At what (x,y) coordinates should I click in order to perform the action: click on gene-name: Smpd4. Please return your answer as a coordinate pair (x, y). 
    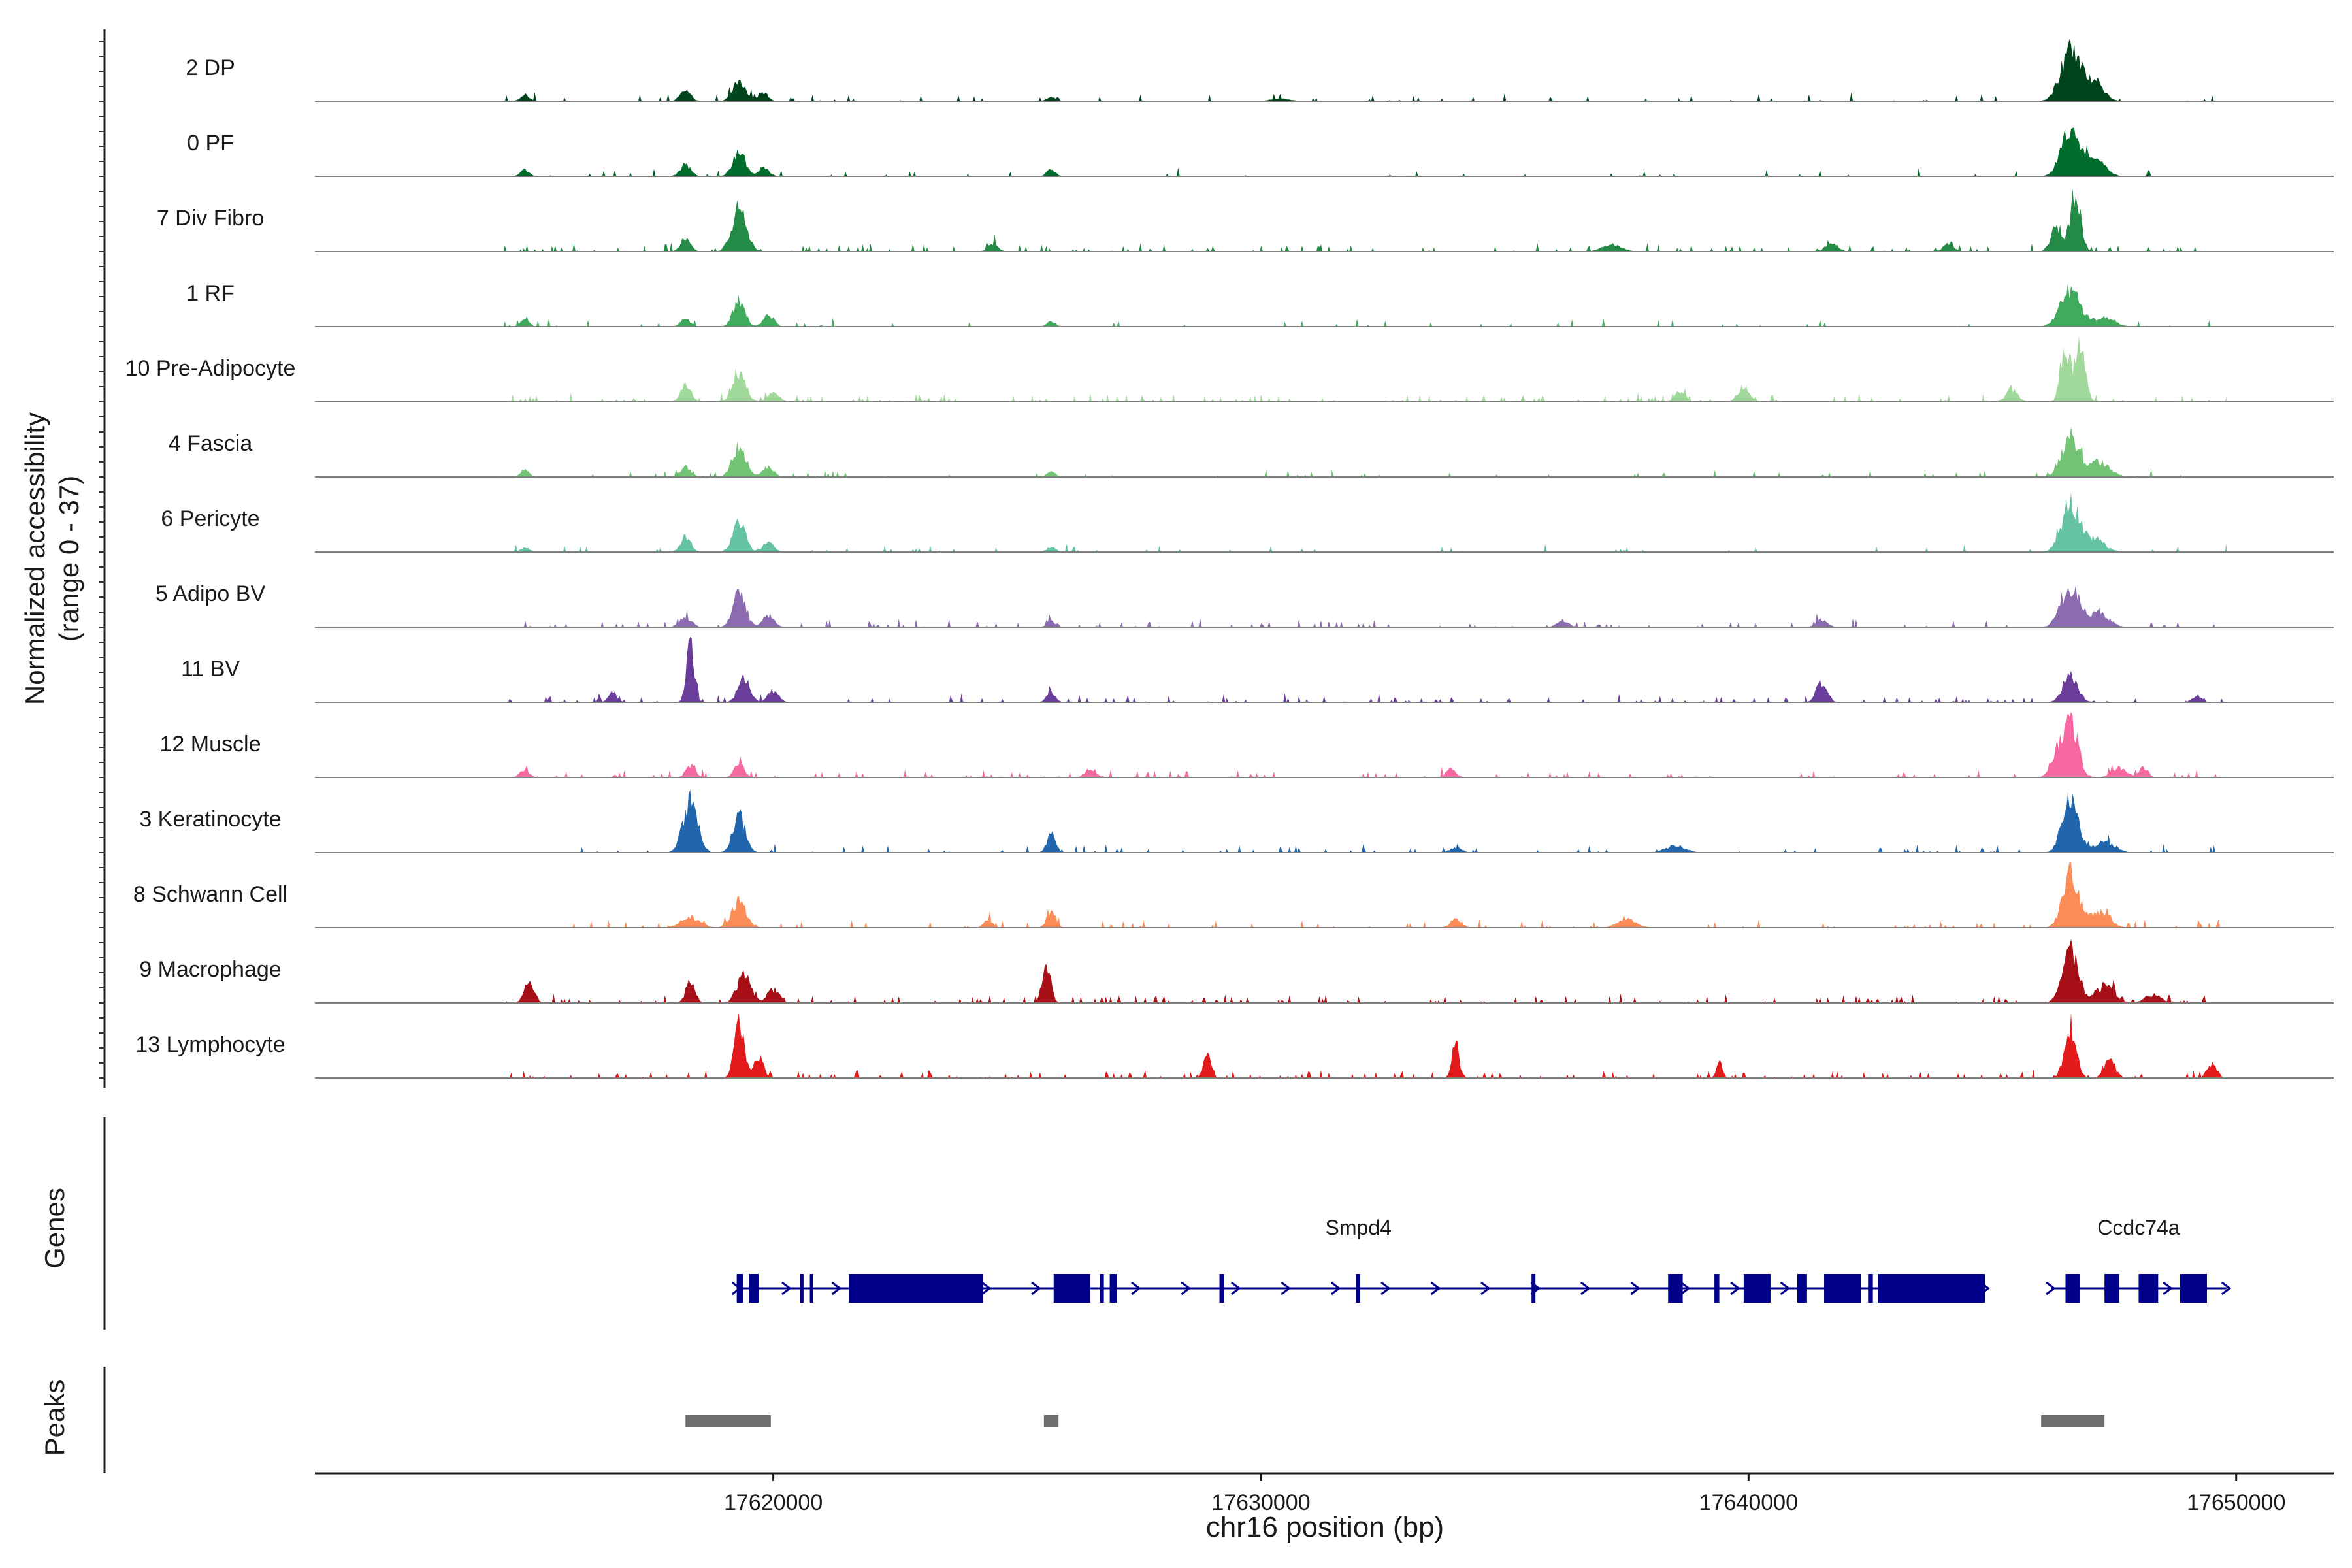
    Looking at the image, I should click on (1359, 1227).